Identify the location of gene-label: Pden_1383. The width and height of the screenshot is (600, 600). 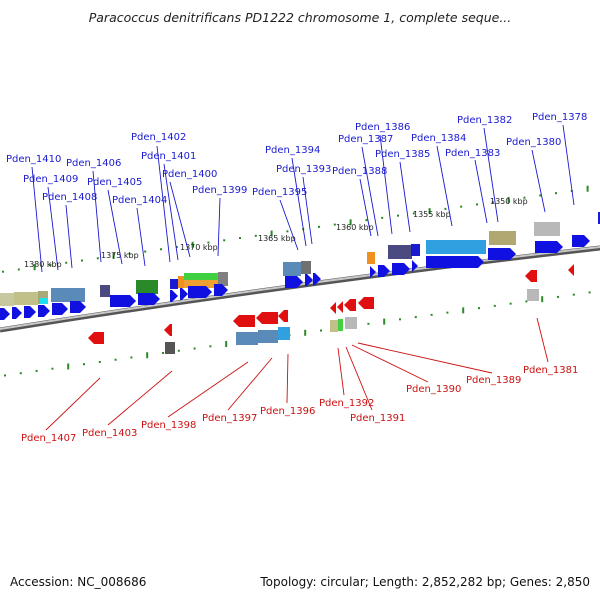
(472, 153).